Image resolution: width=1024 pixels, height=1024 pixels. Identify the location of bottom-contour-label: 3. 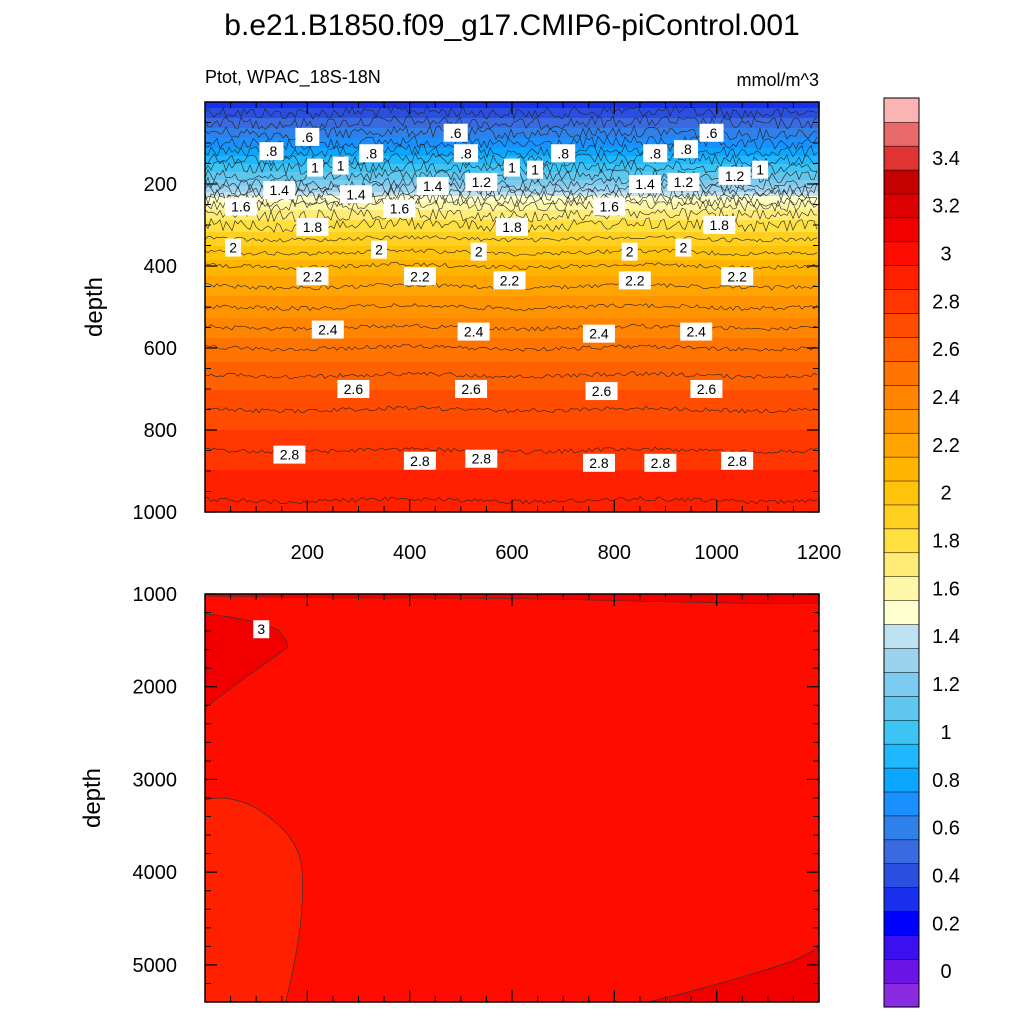
(261, 629).